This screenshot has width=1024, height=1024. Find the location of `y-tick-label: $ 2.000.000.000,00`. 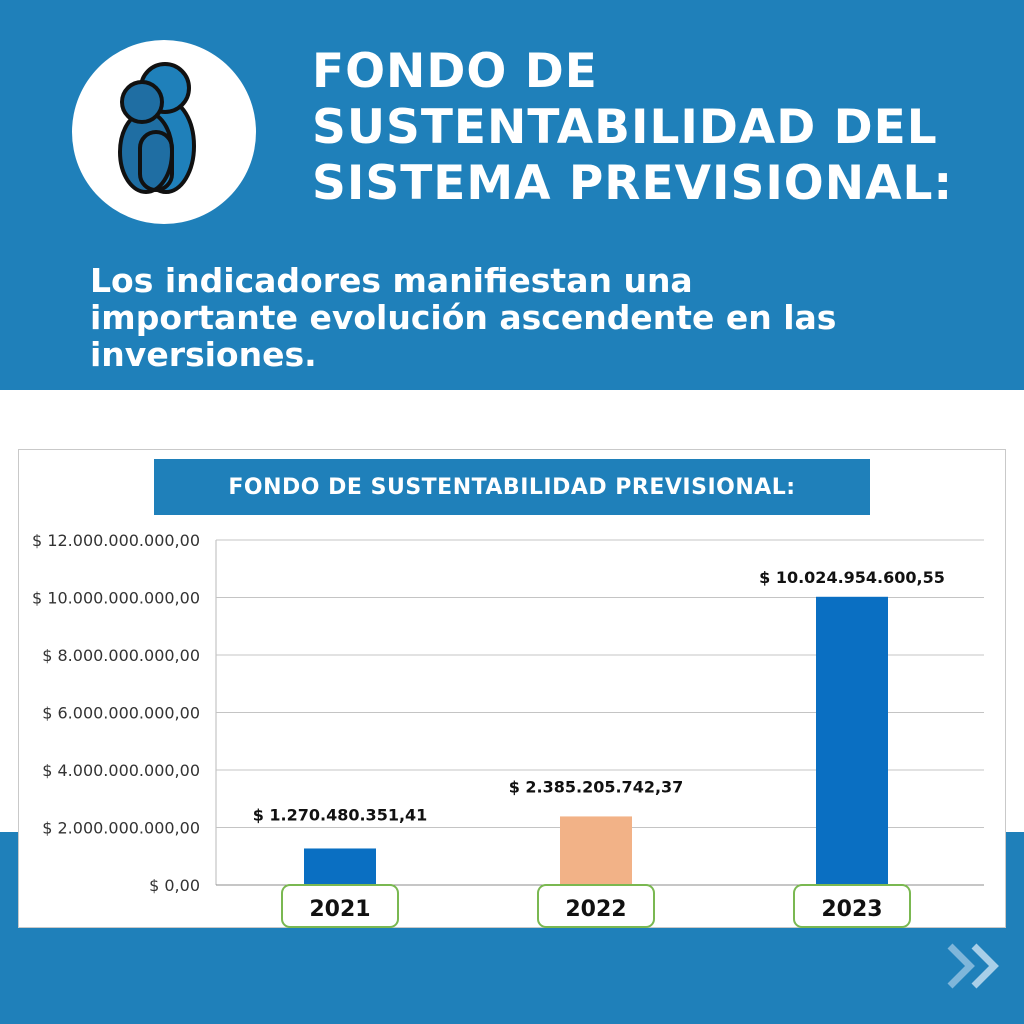

y-tick-label: $ 2.000.000.000,00 is located at coordinates (121, 828).